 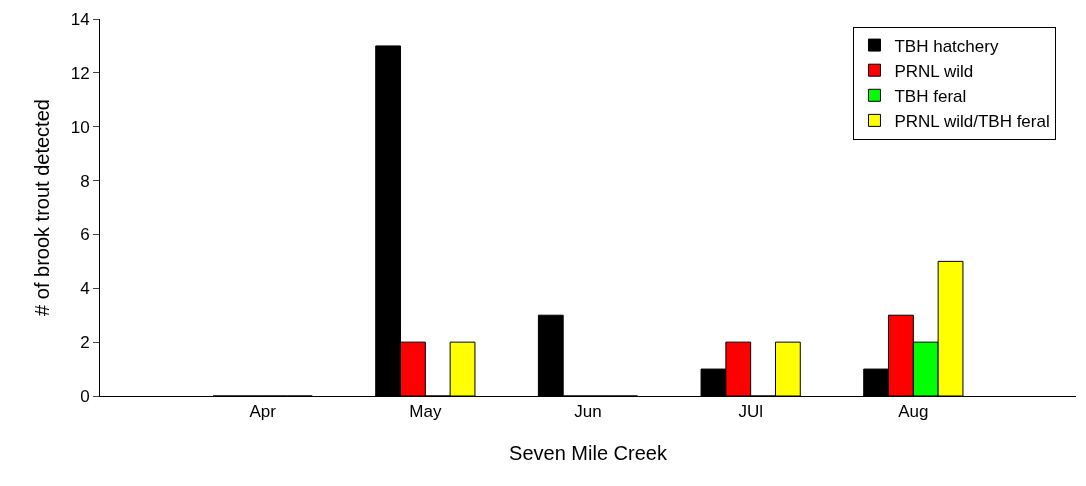 What do you see at coordinates (425, 412) in the screenshot?
I see `x-tick-label: May` at bounding box center [425, 412].